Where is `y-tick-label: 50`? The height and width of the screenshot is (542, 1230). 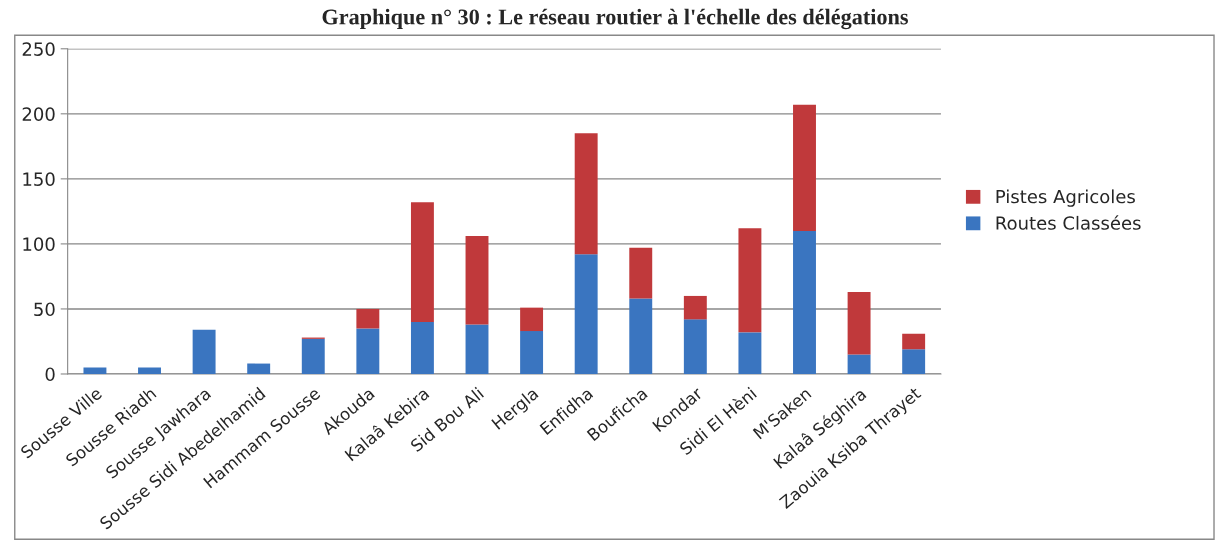 y-tick-label: 50 is located at coordinates (44, 309).